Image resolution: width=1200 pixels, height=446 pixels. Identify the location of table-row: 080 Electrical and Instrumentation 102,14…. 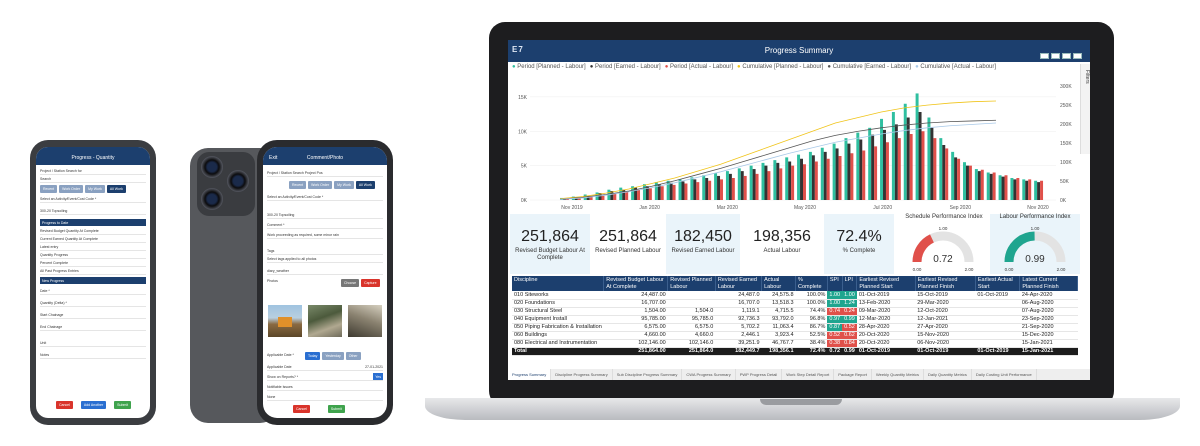
(795, 343).